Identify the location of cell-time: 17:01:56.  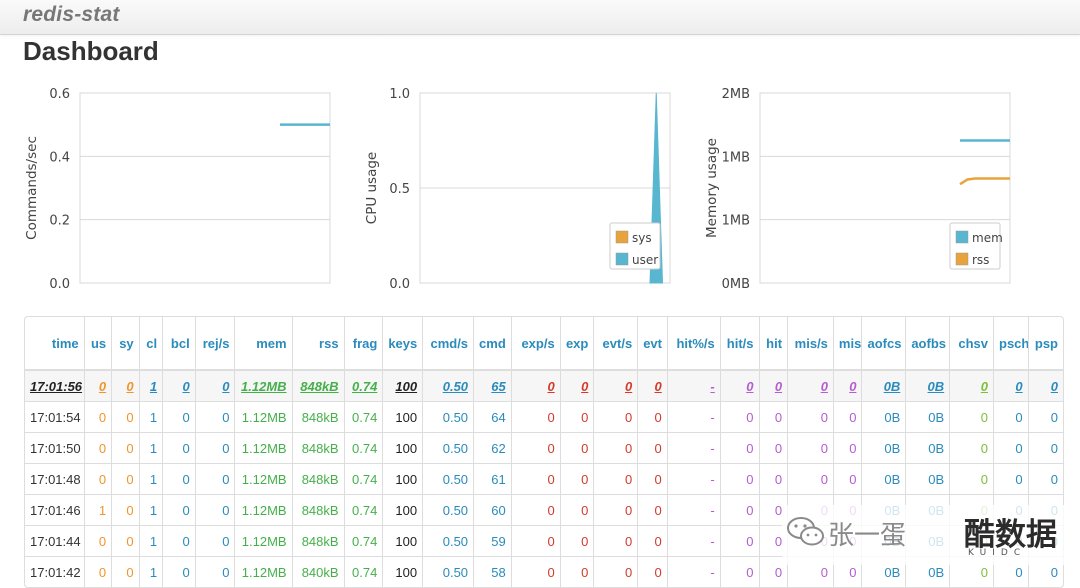
(55, 385).